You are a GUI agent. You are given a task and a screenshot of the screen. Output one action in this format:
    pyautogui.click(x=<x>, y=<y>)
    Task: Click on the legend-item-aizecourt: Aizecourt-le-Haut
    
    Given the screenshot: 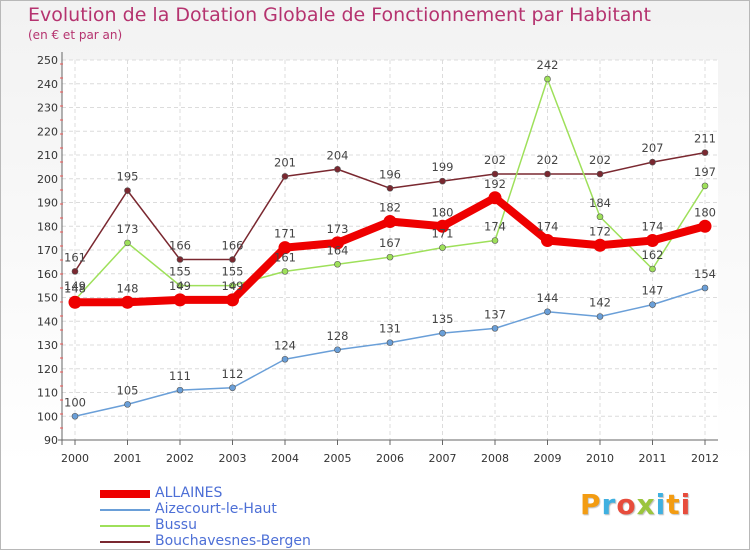 What is the action you would take?
    pyautogui.click(x=250, y=509)
    